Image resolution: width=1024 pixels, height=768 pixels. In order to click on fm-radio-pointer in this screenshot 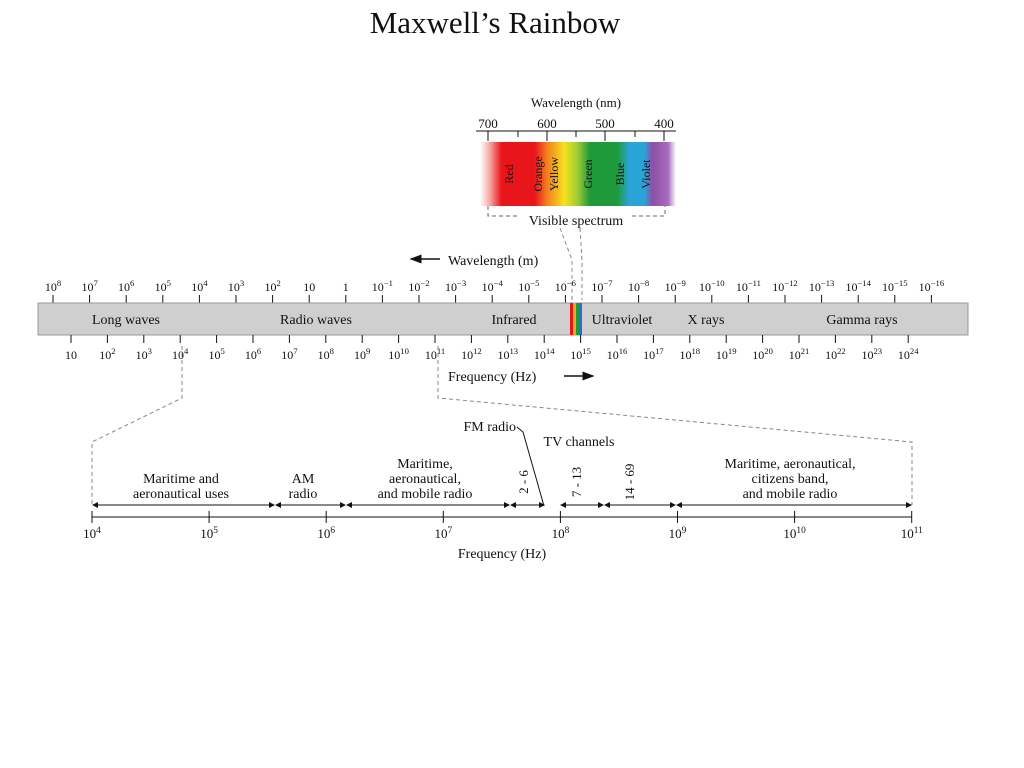, I will do `click(530, 466)`.